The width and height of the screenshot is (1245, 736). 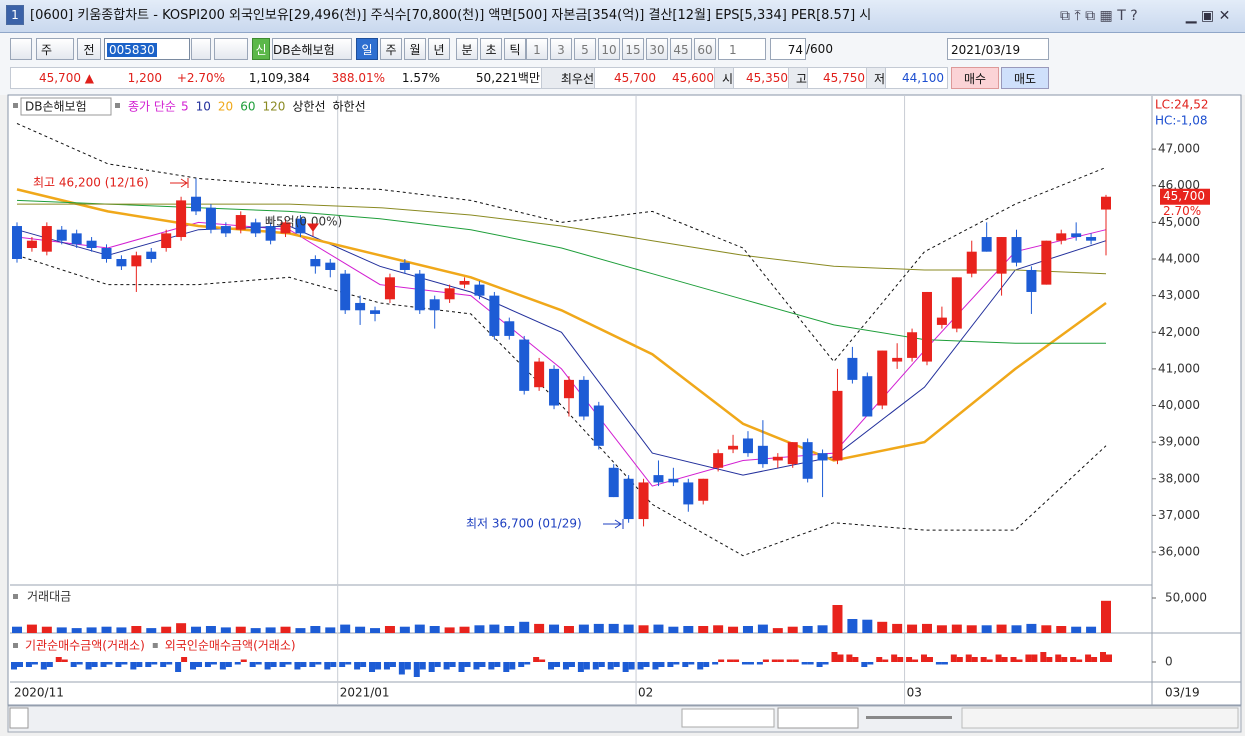 I want to click on quote-price: 45,700 ▲, so click(x=66, y=78).